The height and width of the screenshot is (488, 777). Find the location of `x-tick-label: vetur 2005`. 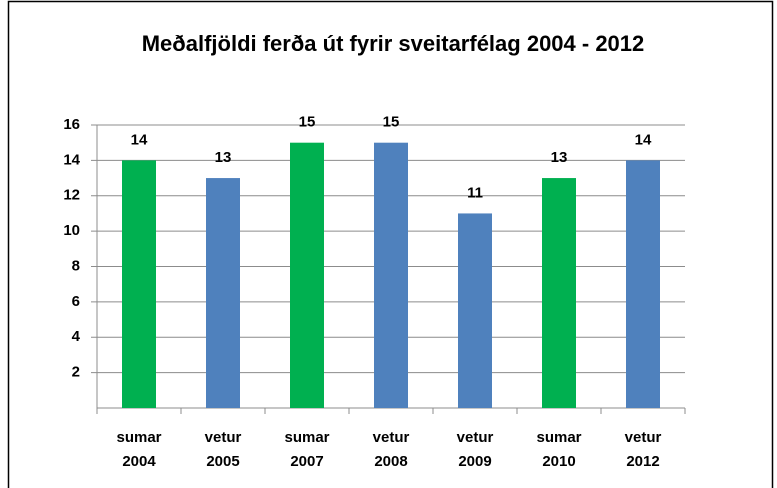

x-tick-label: vetur 2005 is located at coordinates (223, 449).